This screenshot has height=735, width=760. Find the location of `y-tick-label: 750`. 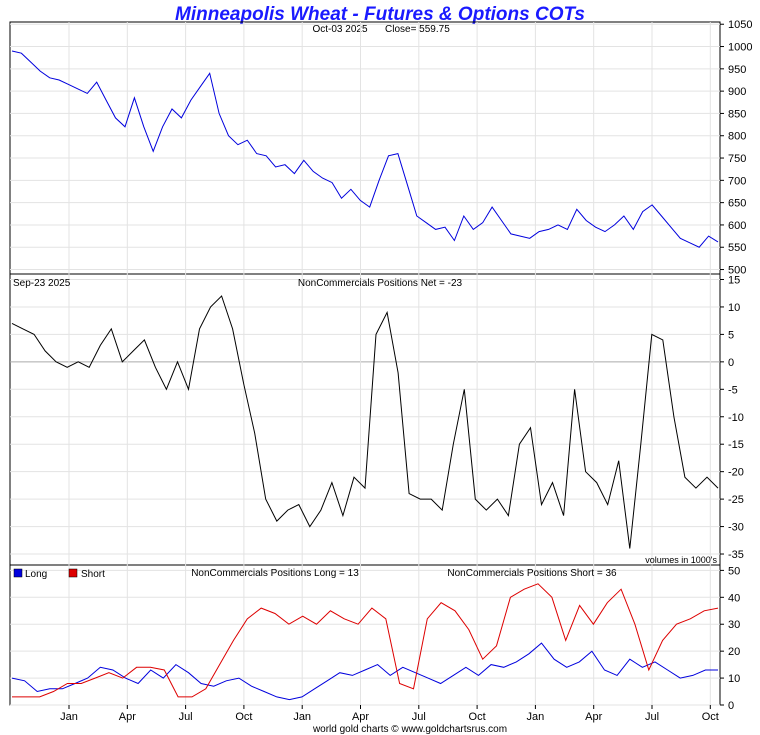

y-tick-label: 750 is located at coordinates (737, 159).